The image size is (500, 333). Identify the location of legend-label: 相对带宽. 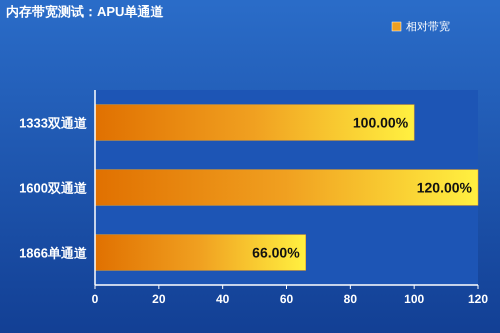
(428, 26).